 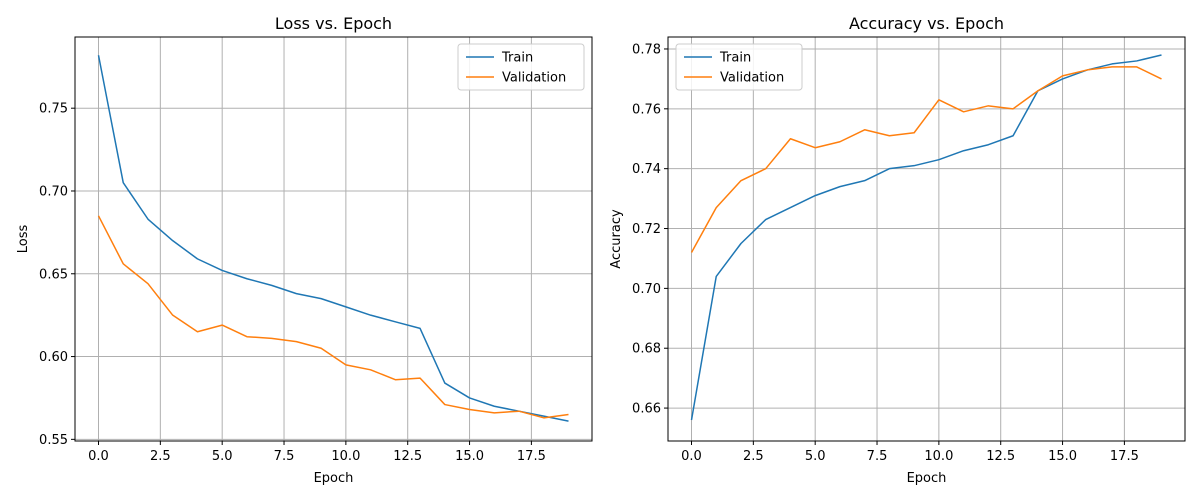 I want to click on chart-1-ylabel: Accuracy, so click(x=616, y=239).